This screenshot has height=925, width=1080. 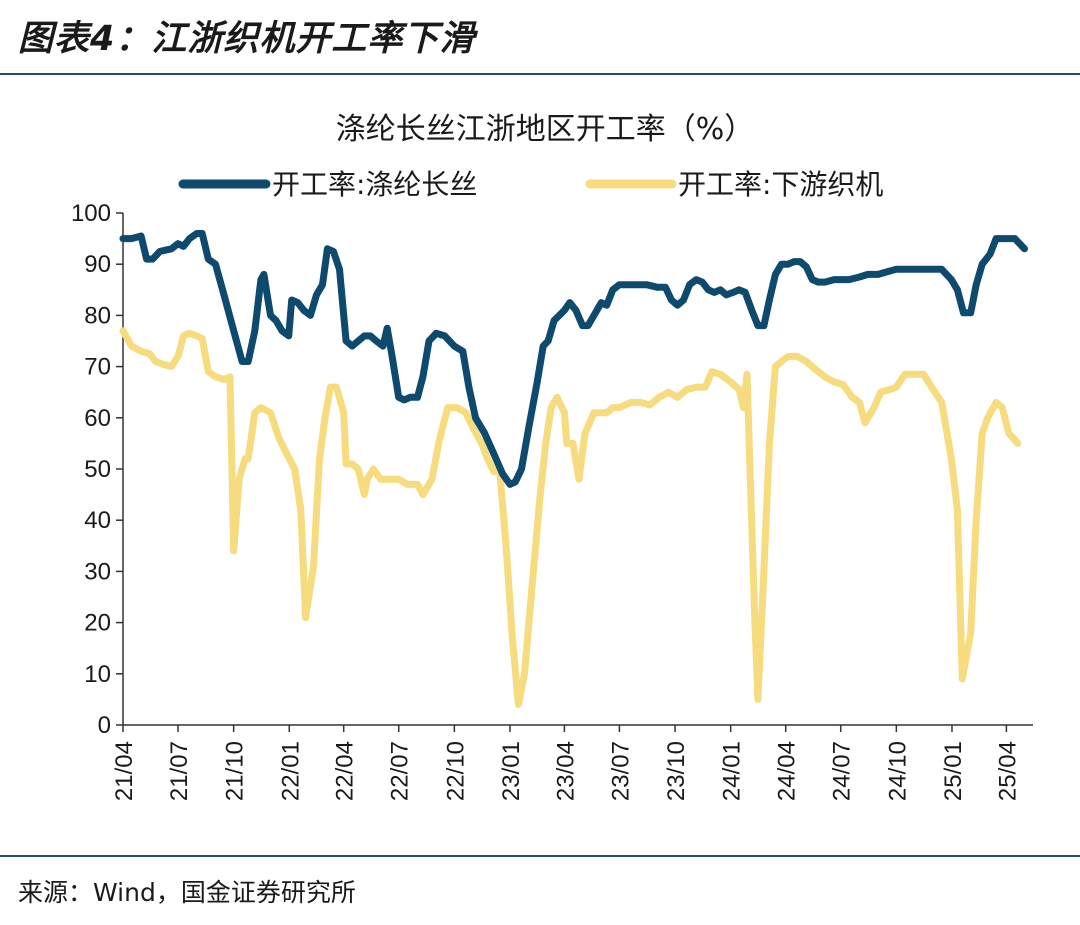 What do you see at coordinates (676, 771) in the screenshot?
I see `x-tick-label: 23/10` at bounding box center [676, 771].